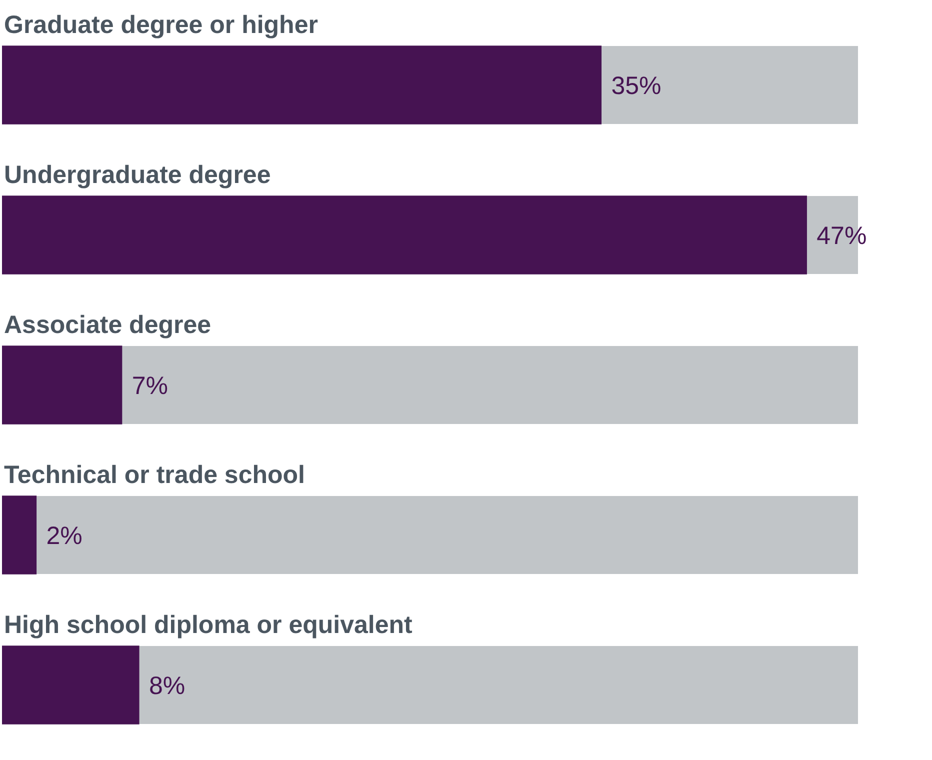 The image size is (932, 760). Describe the element at coordinates (64, 536) in the screenshot. I see `data-label: 2%` at that location.